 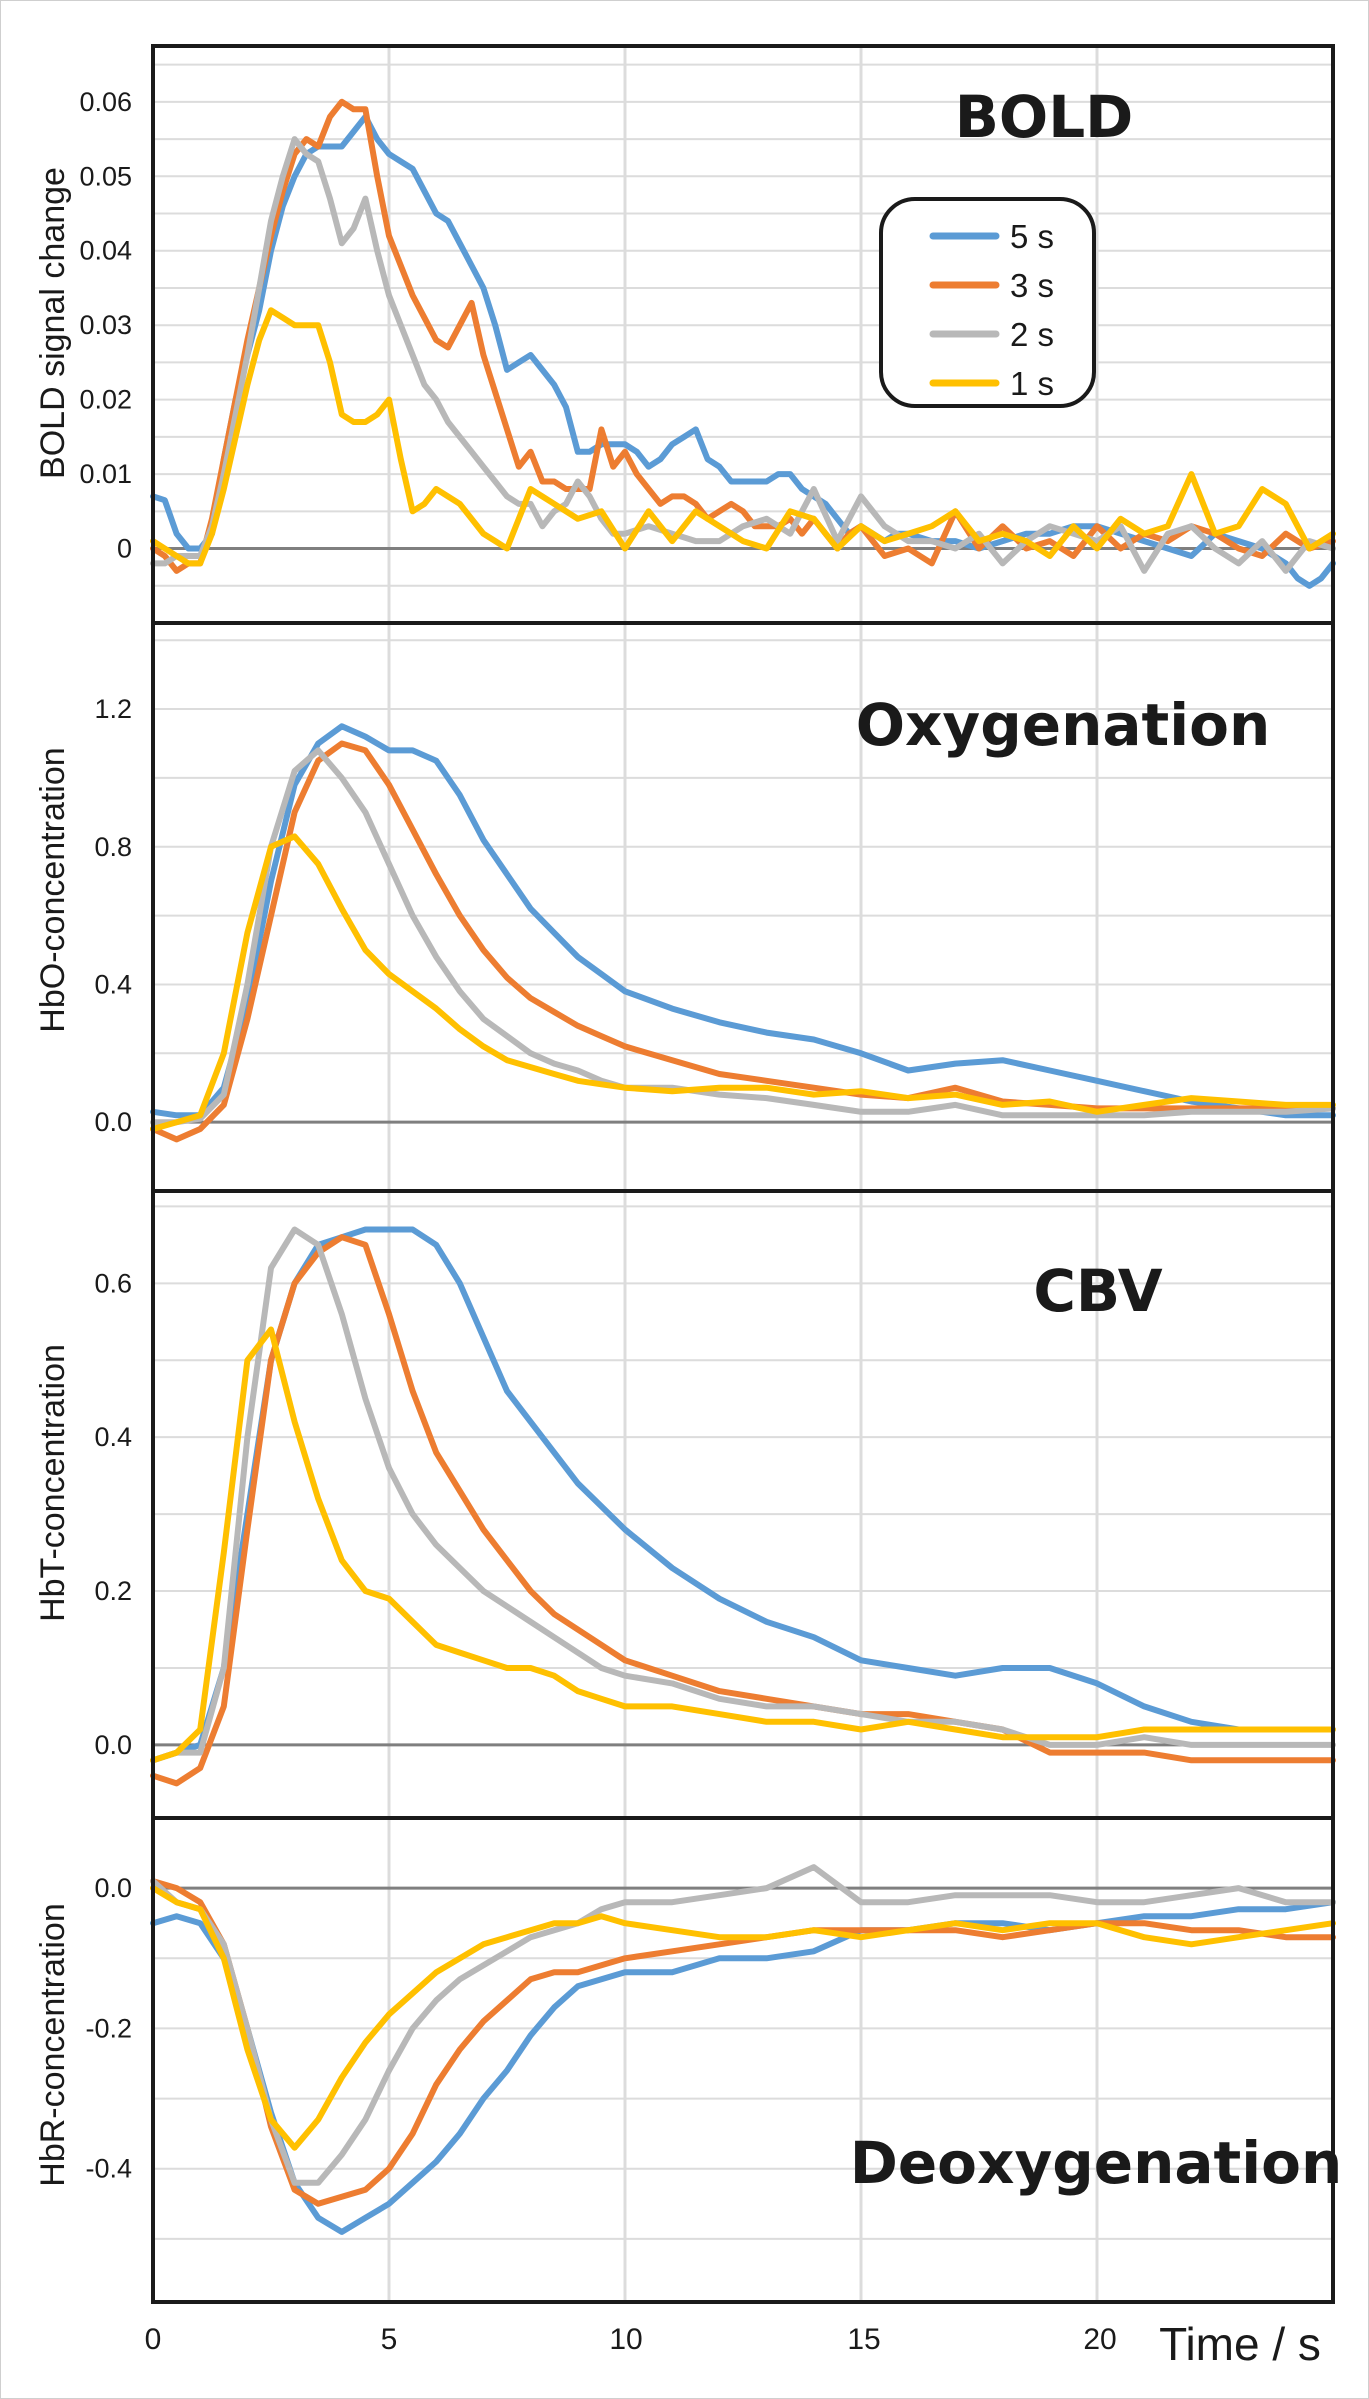 What do you see at coordinates (625, 2339) in the screenshot?
I see `x-tick-label: 10` at bounding box center [625, 2339].